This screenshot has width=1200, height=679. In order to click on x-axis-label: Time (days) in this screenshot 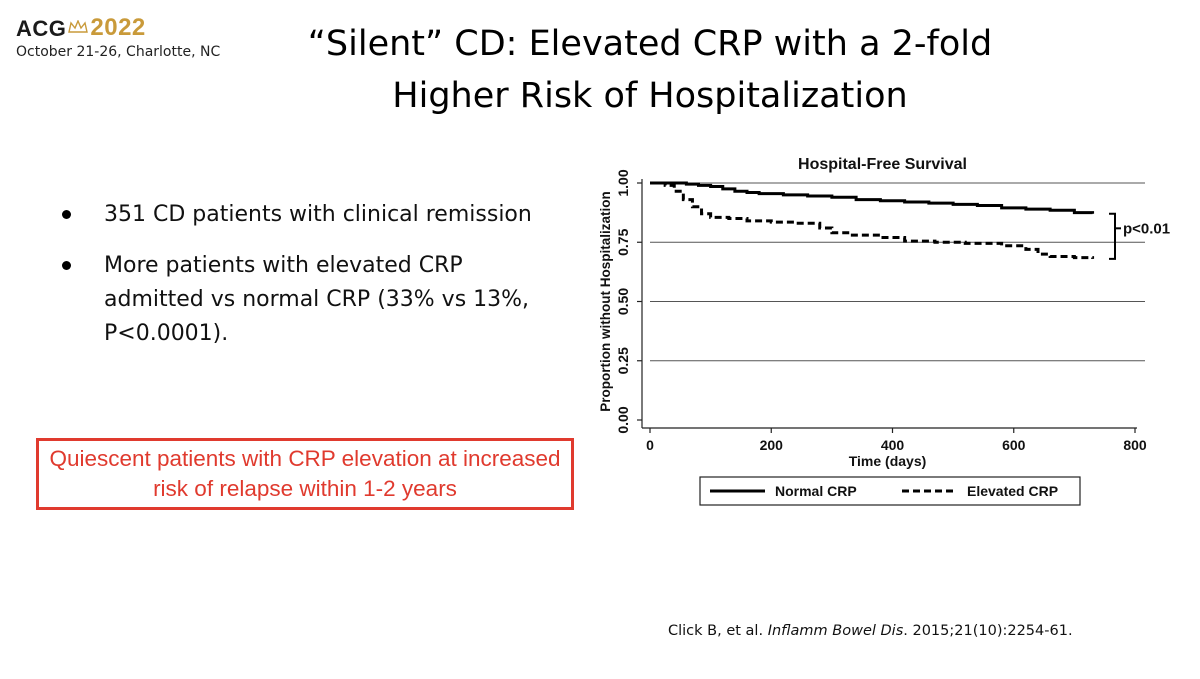, I will do `click(888, 461)`.